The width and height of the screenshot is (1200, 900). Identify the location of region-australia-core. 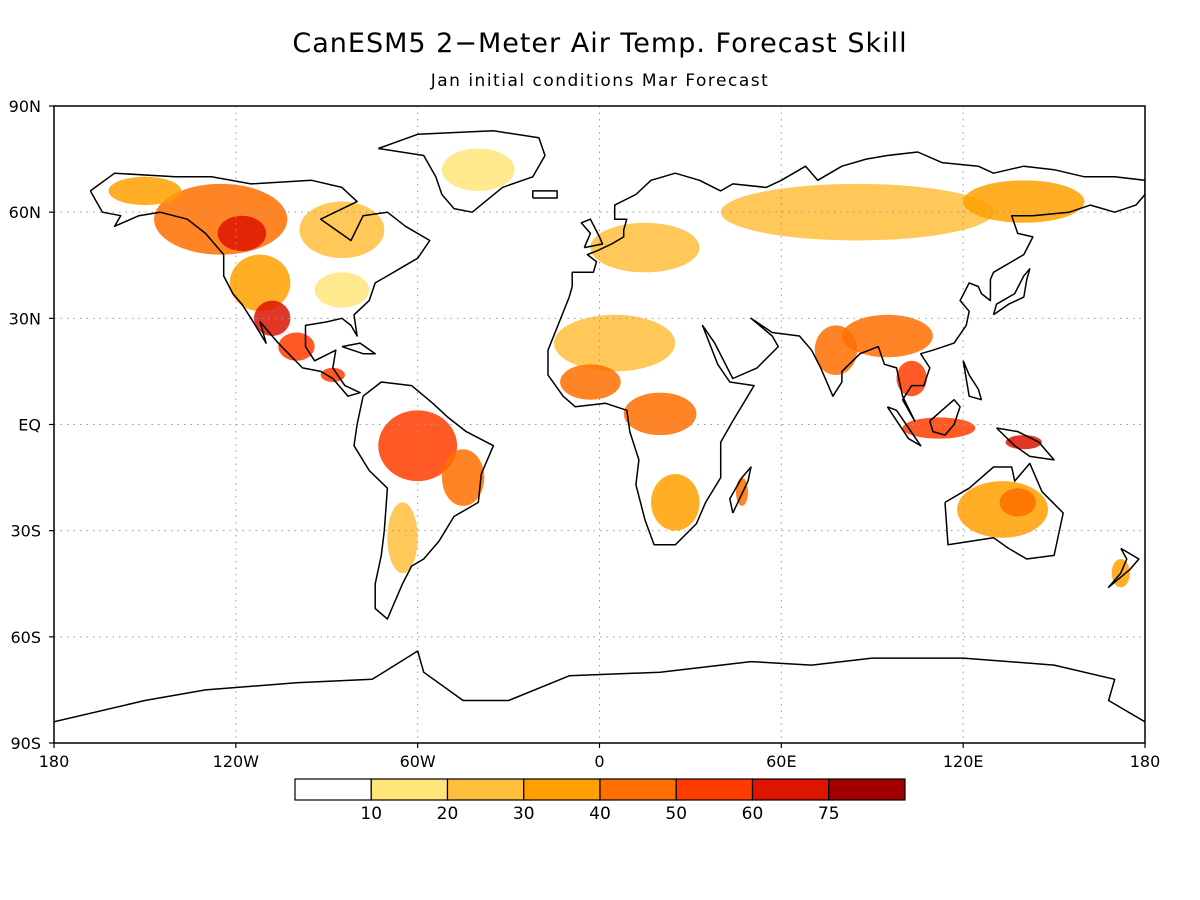
(1017, 502).